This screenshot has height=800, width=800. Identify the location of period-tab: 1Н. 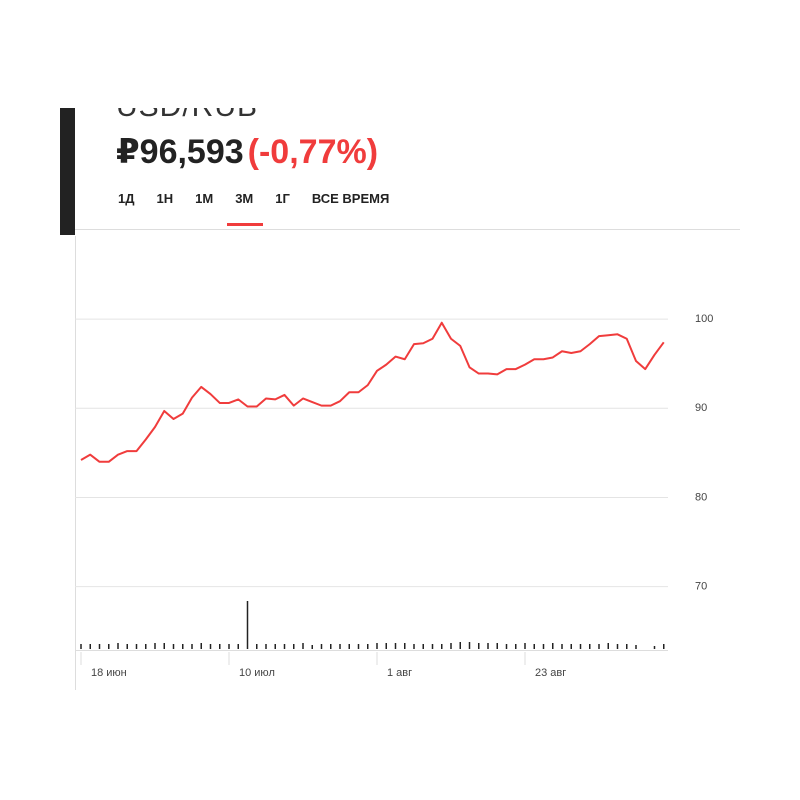
(165, 198).